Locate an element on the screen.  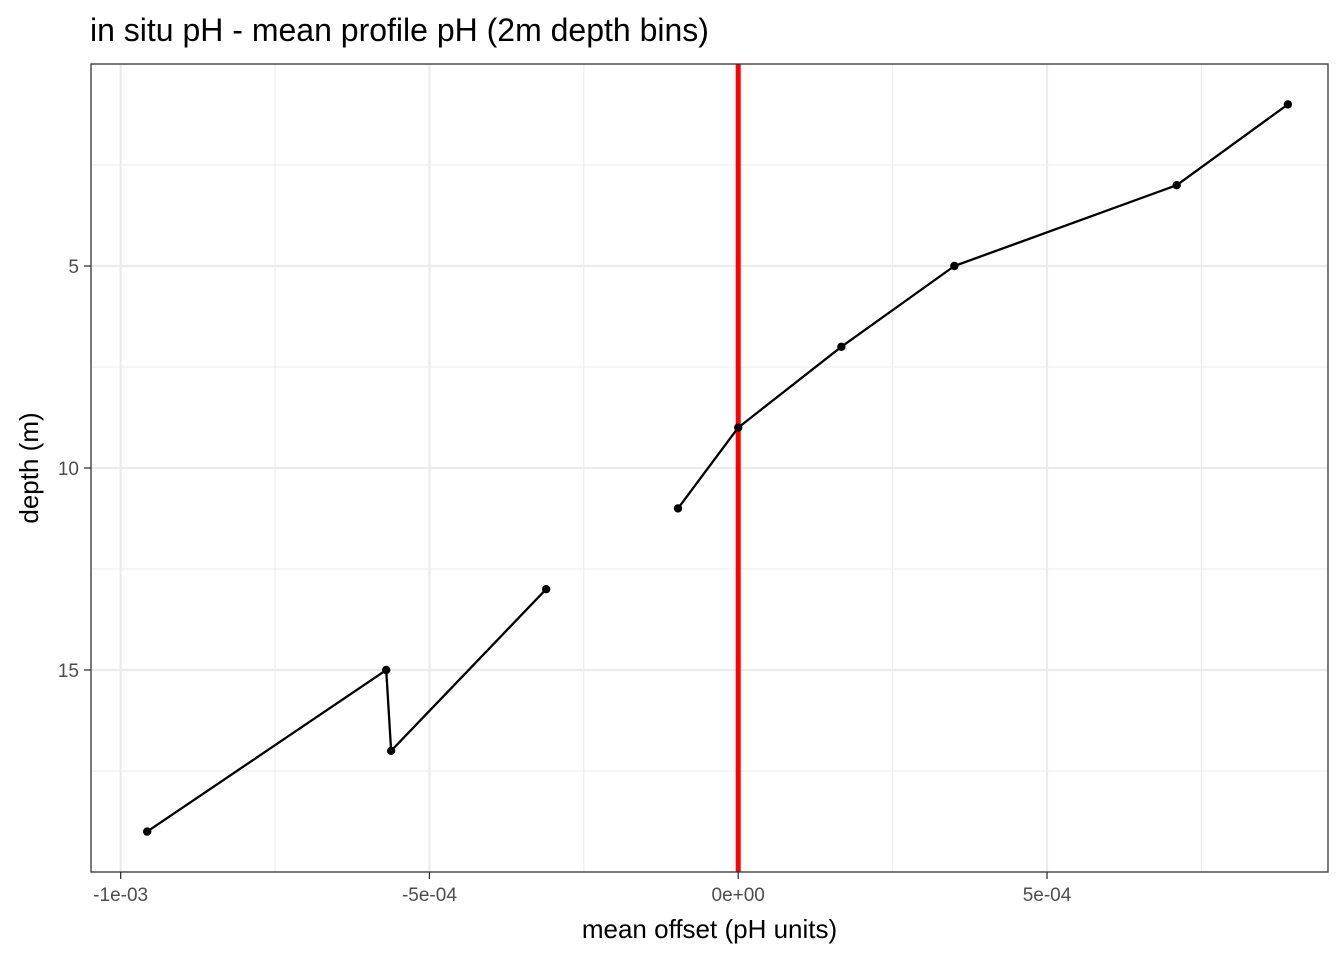
y-axis-title: depth (m) is located at coordinates (29, 467).